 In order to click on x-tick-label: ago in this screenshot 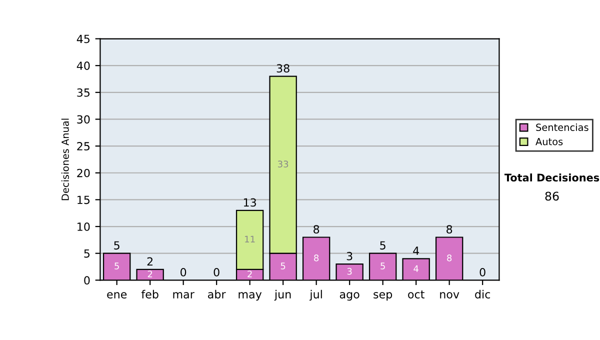, I will do `click(350, 296)`.